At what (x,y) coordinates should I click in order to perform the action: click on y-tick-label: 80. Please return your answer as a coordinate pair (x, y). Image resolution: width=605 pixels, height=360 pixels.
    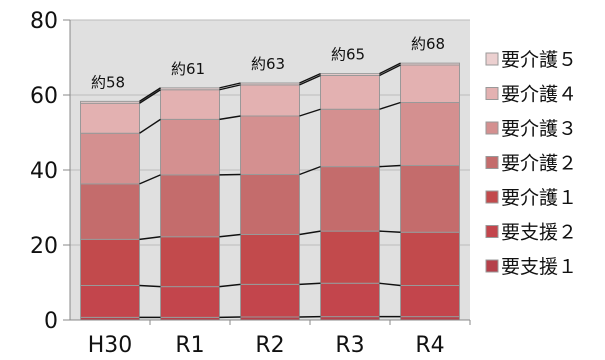
    Looking at the image, I should click on (44, 21).